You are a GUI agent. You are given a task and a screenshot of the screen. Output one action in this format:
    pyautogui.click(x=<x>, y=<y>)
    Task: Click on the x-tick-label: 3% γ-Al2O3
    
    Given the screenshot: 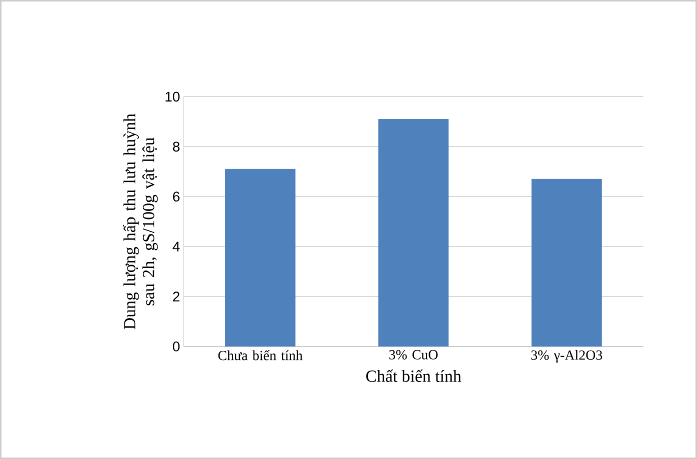 What is the action you would take?
    pyautogui.click(x=566, y=356)
    